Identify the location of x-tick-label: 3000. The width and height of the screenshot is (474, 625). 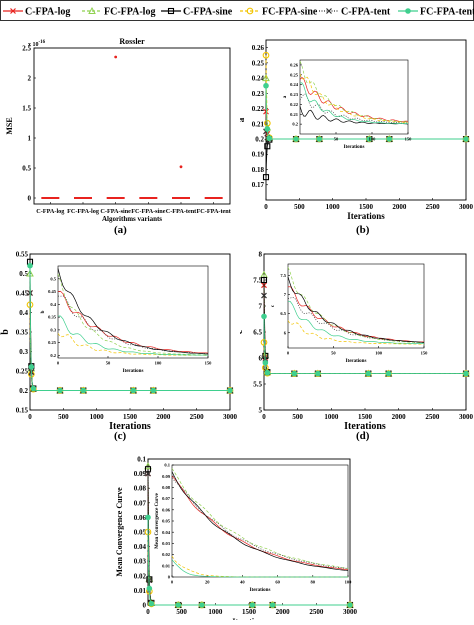
(350, 612).